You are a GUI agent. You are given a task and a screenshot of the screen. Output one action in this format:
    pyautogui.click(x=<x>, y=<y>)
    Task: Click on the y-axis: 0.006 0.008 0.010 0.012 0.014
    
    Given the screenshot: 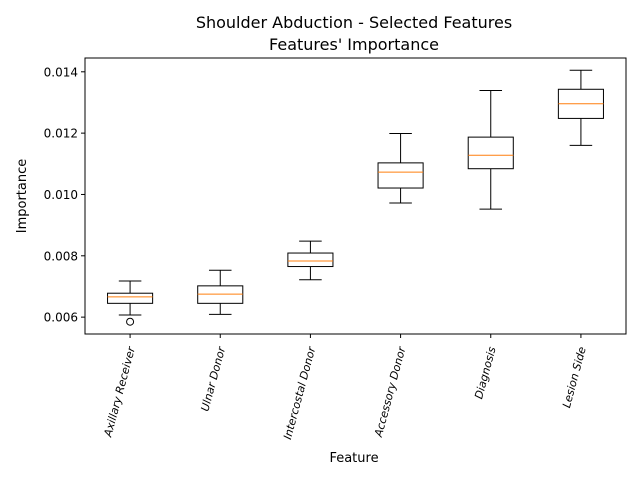 What is the action you would take?
    pyautogui.click(x=64, y=195)
    